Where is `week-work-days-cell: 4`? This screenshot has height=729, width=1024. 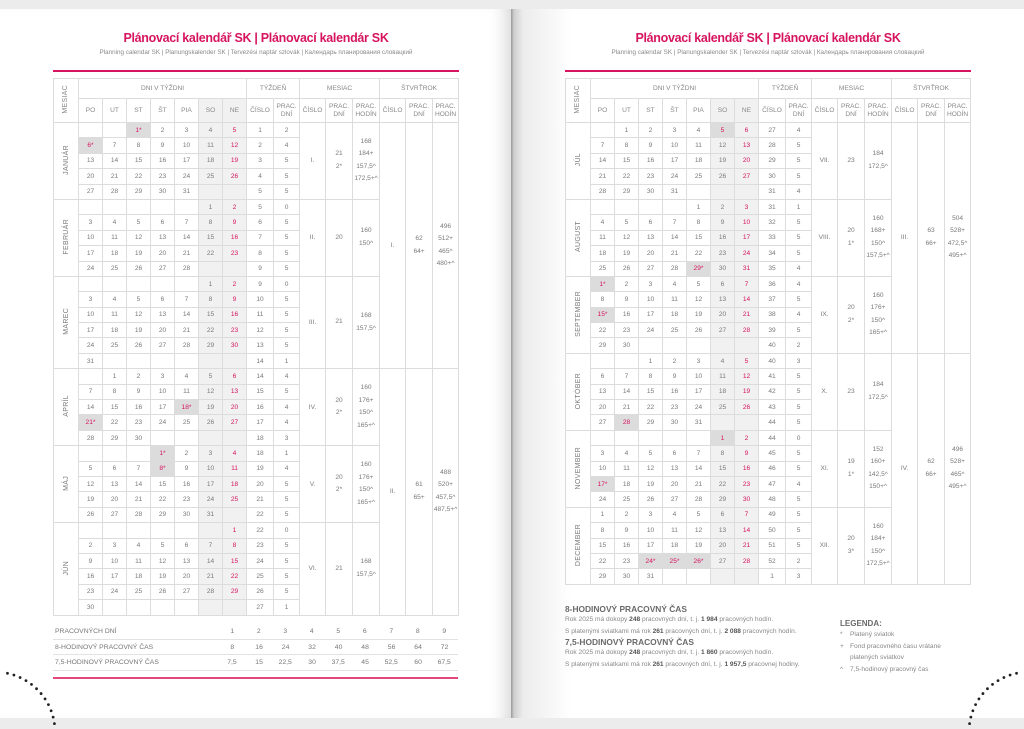 week-work-days-cell: 4 is located at coordinates (799, 268).